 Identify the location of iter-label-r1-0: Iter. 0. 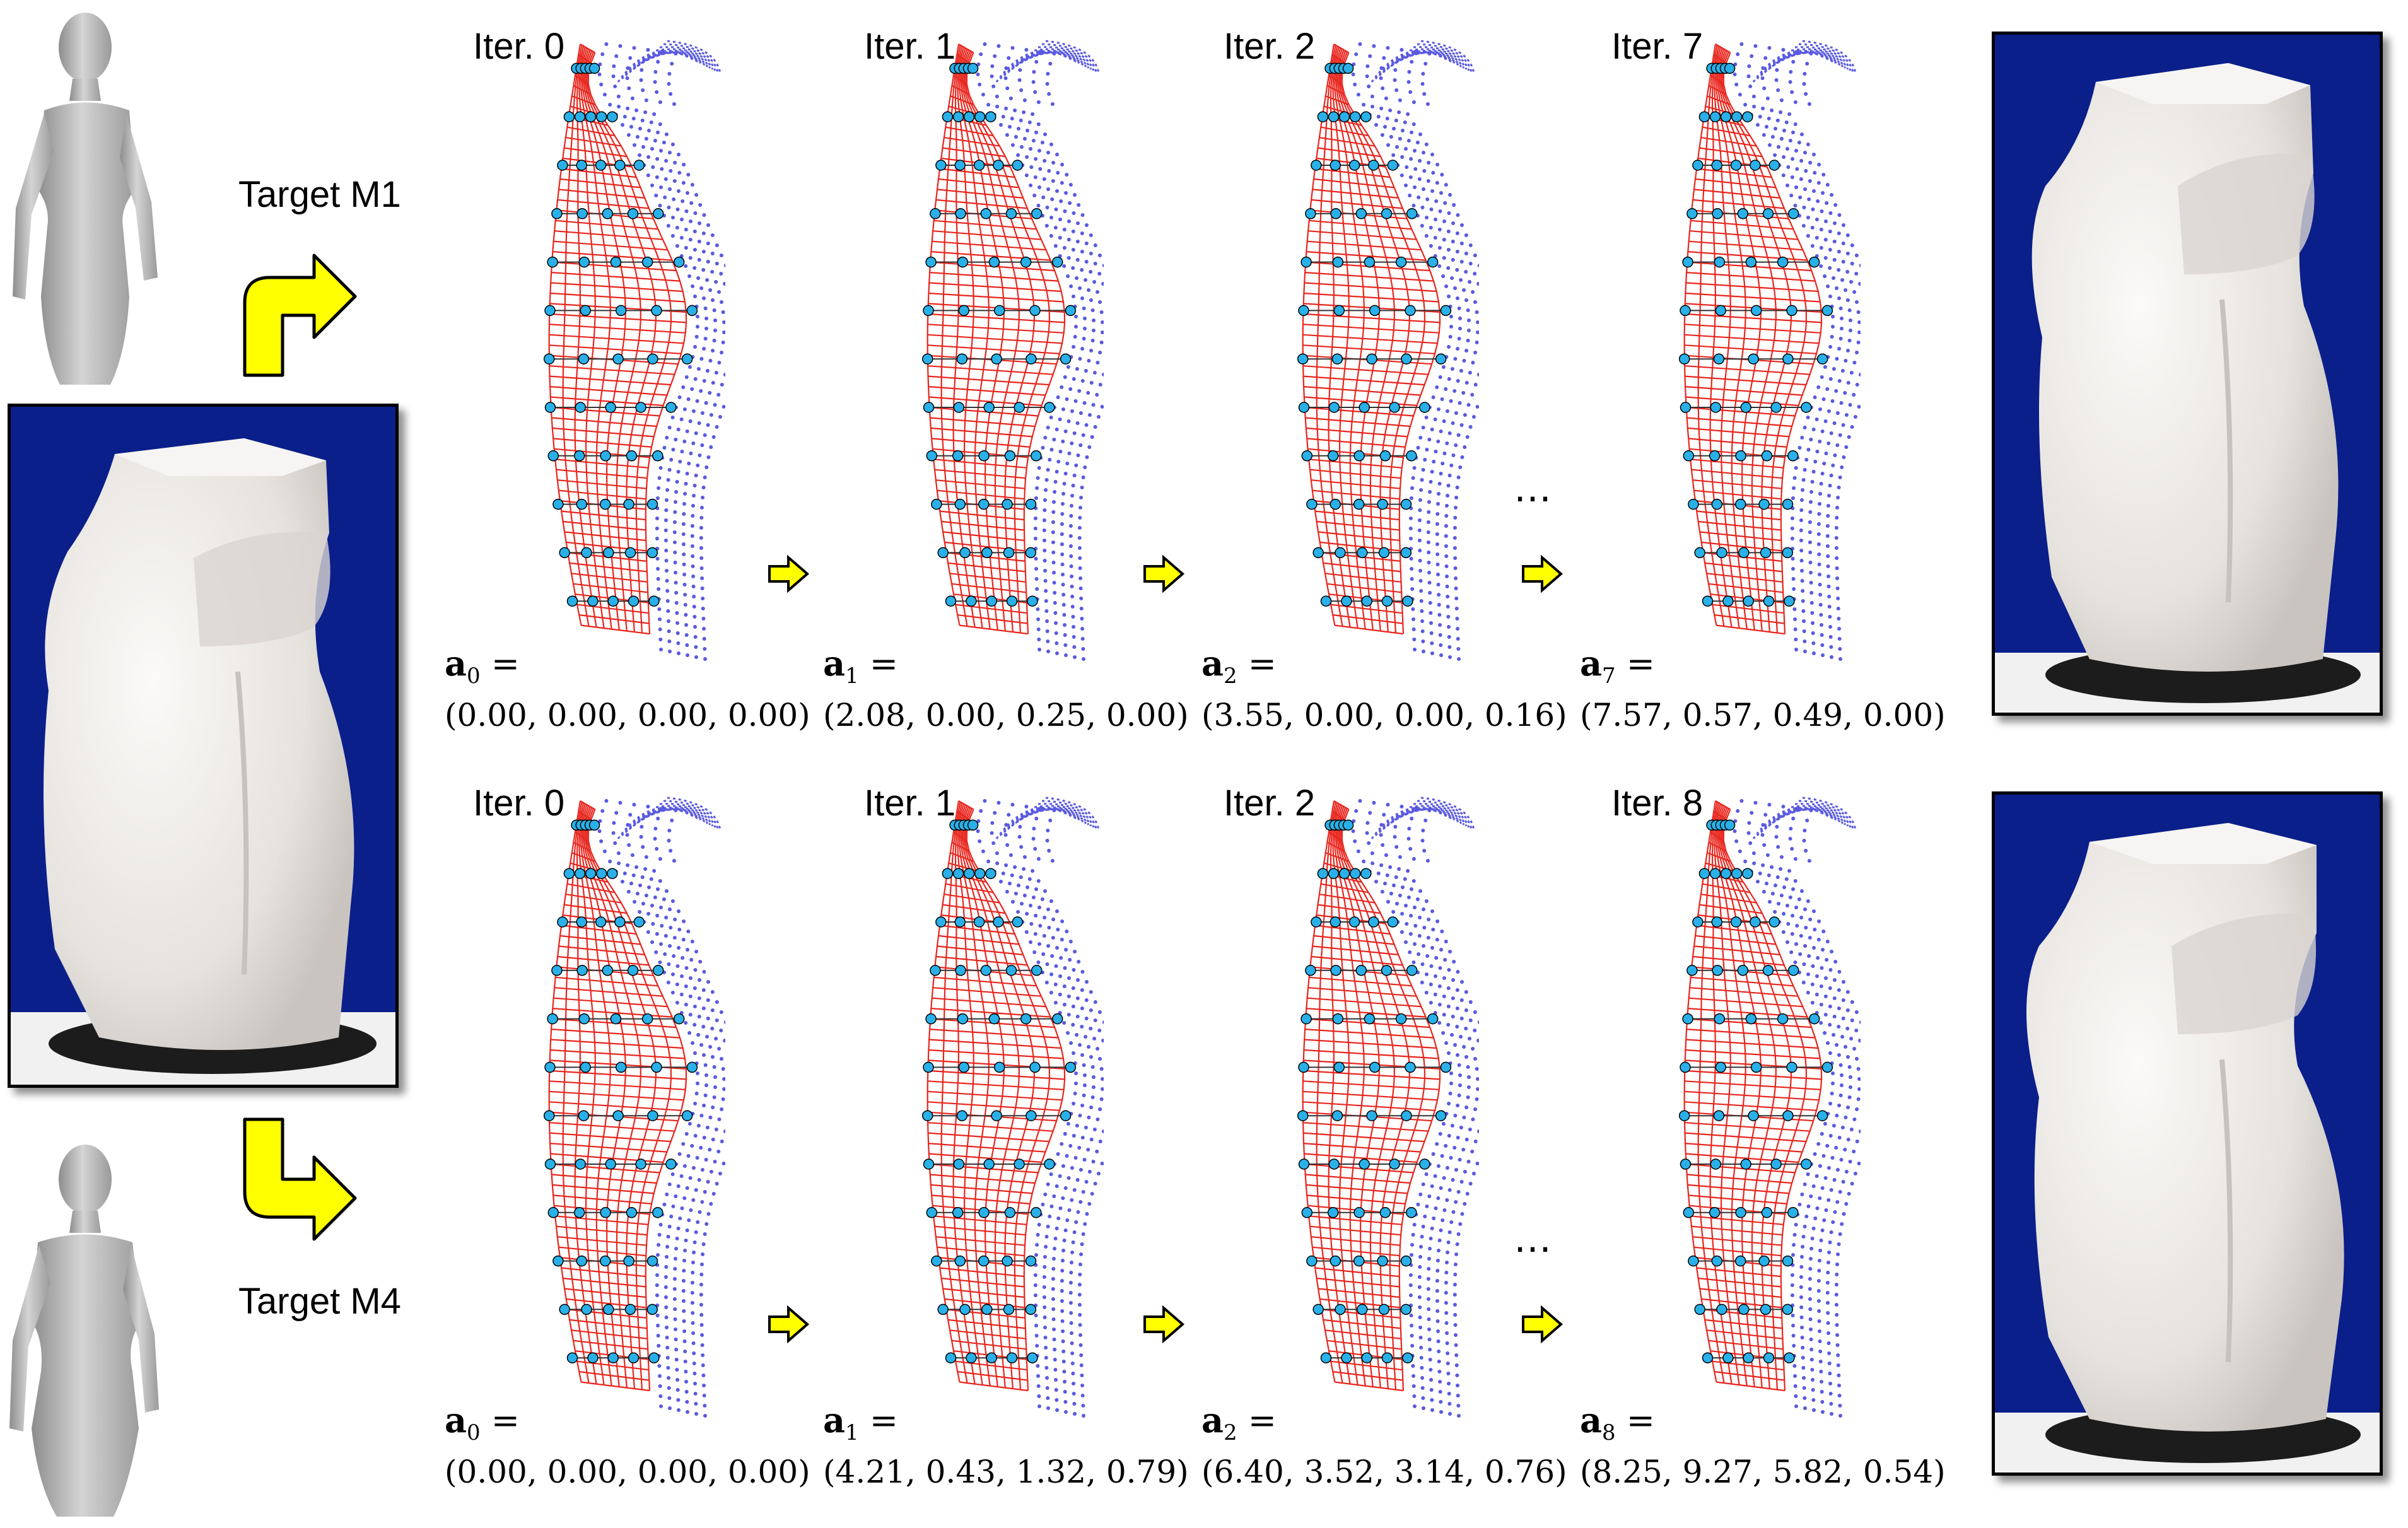
(519, 47).